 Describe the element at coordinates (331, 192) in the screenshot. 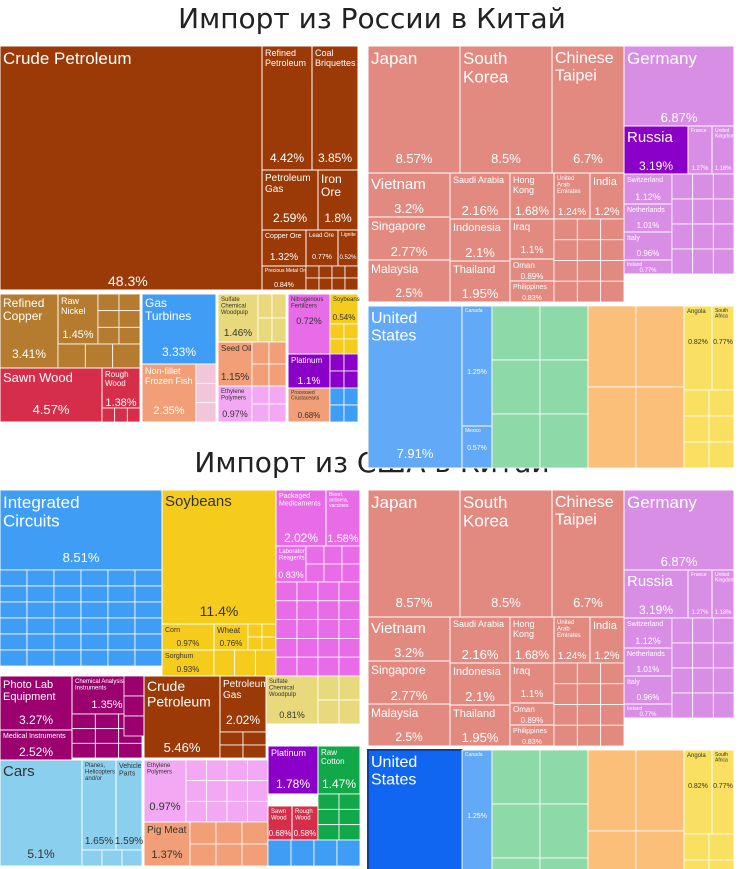

I see `tile-label: Ore` at that location.